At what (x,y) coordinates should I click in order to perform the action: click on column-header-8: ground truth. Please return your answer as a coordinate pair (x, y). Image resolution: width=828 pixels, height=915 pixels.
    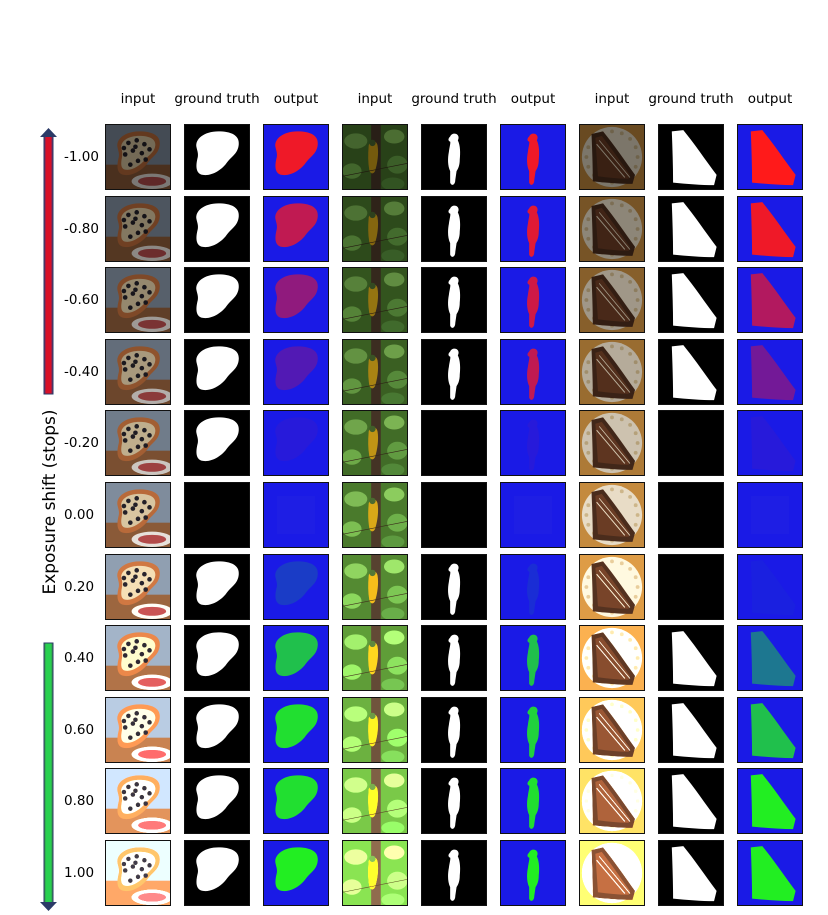
    Looking at the image, I should click on (691, 99).